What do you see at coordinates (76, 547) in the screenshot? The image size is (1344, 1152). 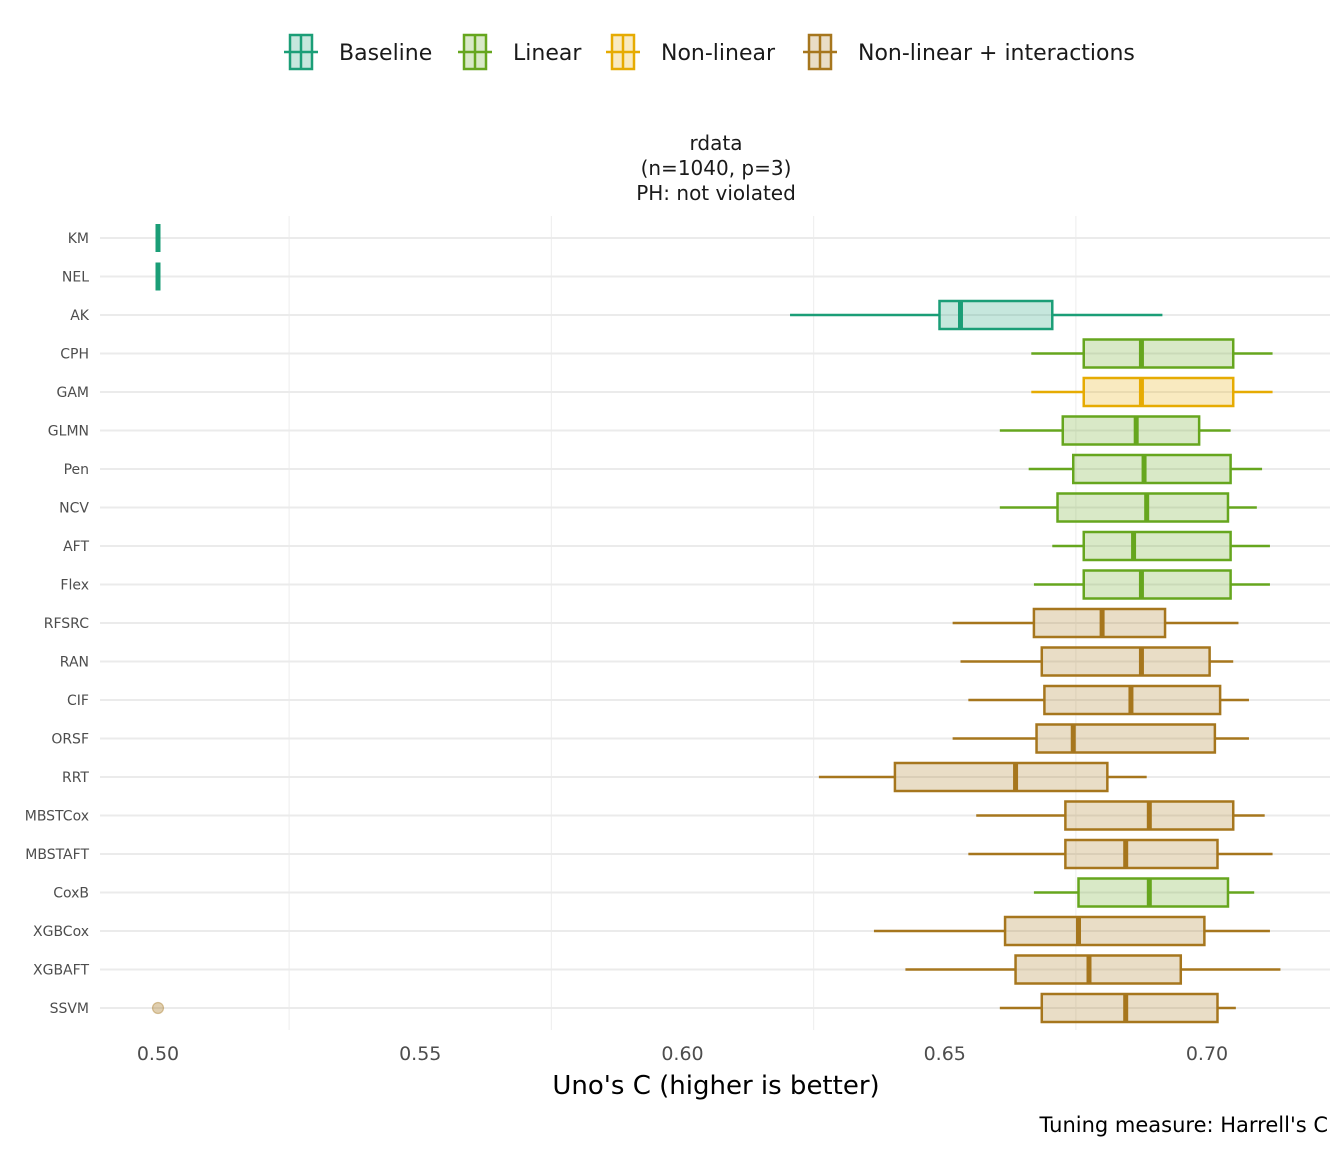 I see `y-tick-aft: AFT` at bounding box center [76, 547].